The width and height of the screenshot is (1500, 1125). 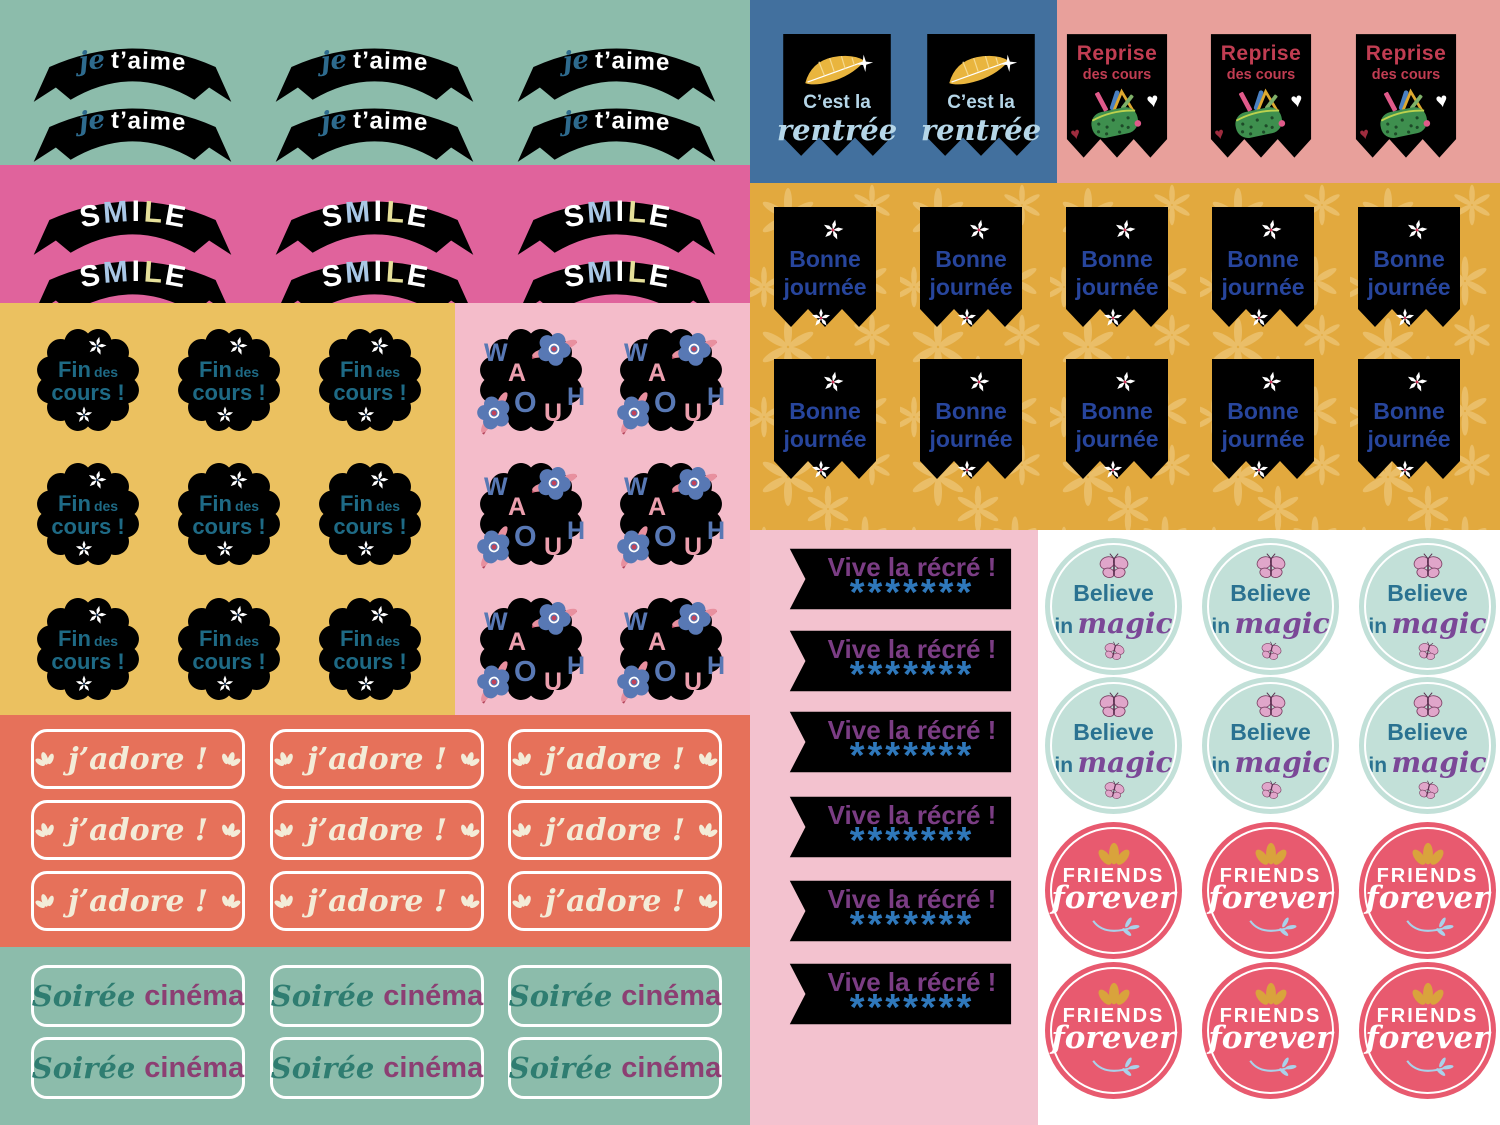 What do you see at coordinates (377, 211) in the screenshot?
I see `smile-letter: I` at bounding box center [377, 211].